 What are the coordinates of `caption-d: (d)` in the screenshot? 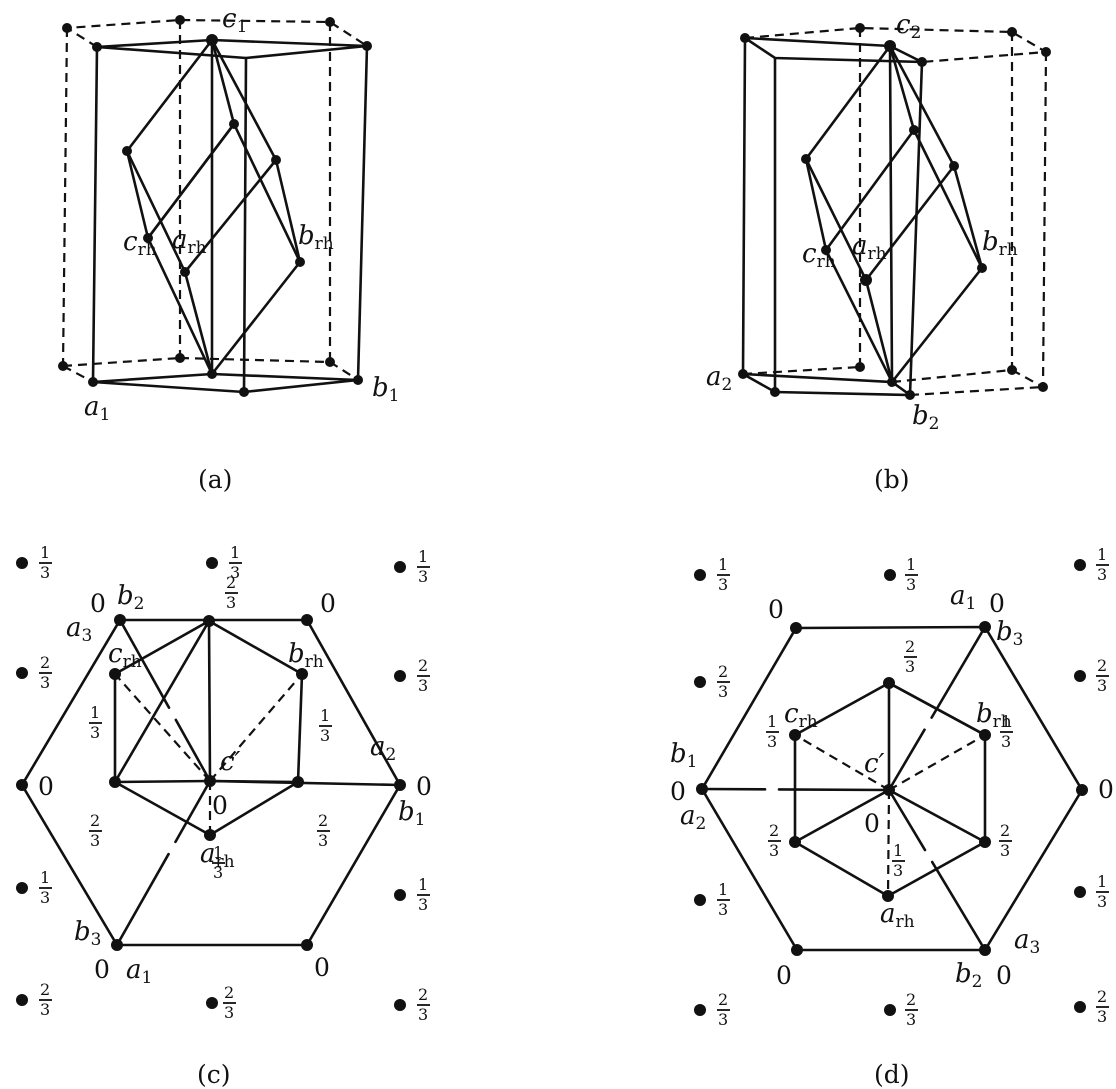 It's located at (892, 1074).